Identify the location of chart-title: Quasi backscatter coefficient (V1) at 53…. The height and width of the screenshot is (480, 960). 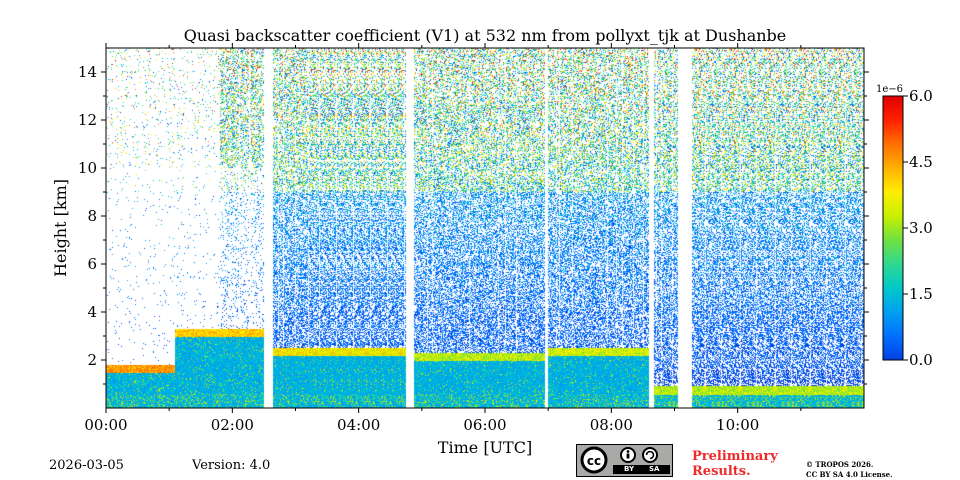
(485, 35).